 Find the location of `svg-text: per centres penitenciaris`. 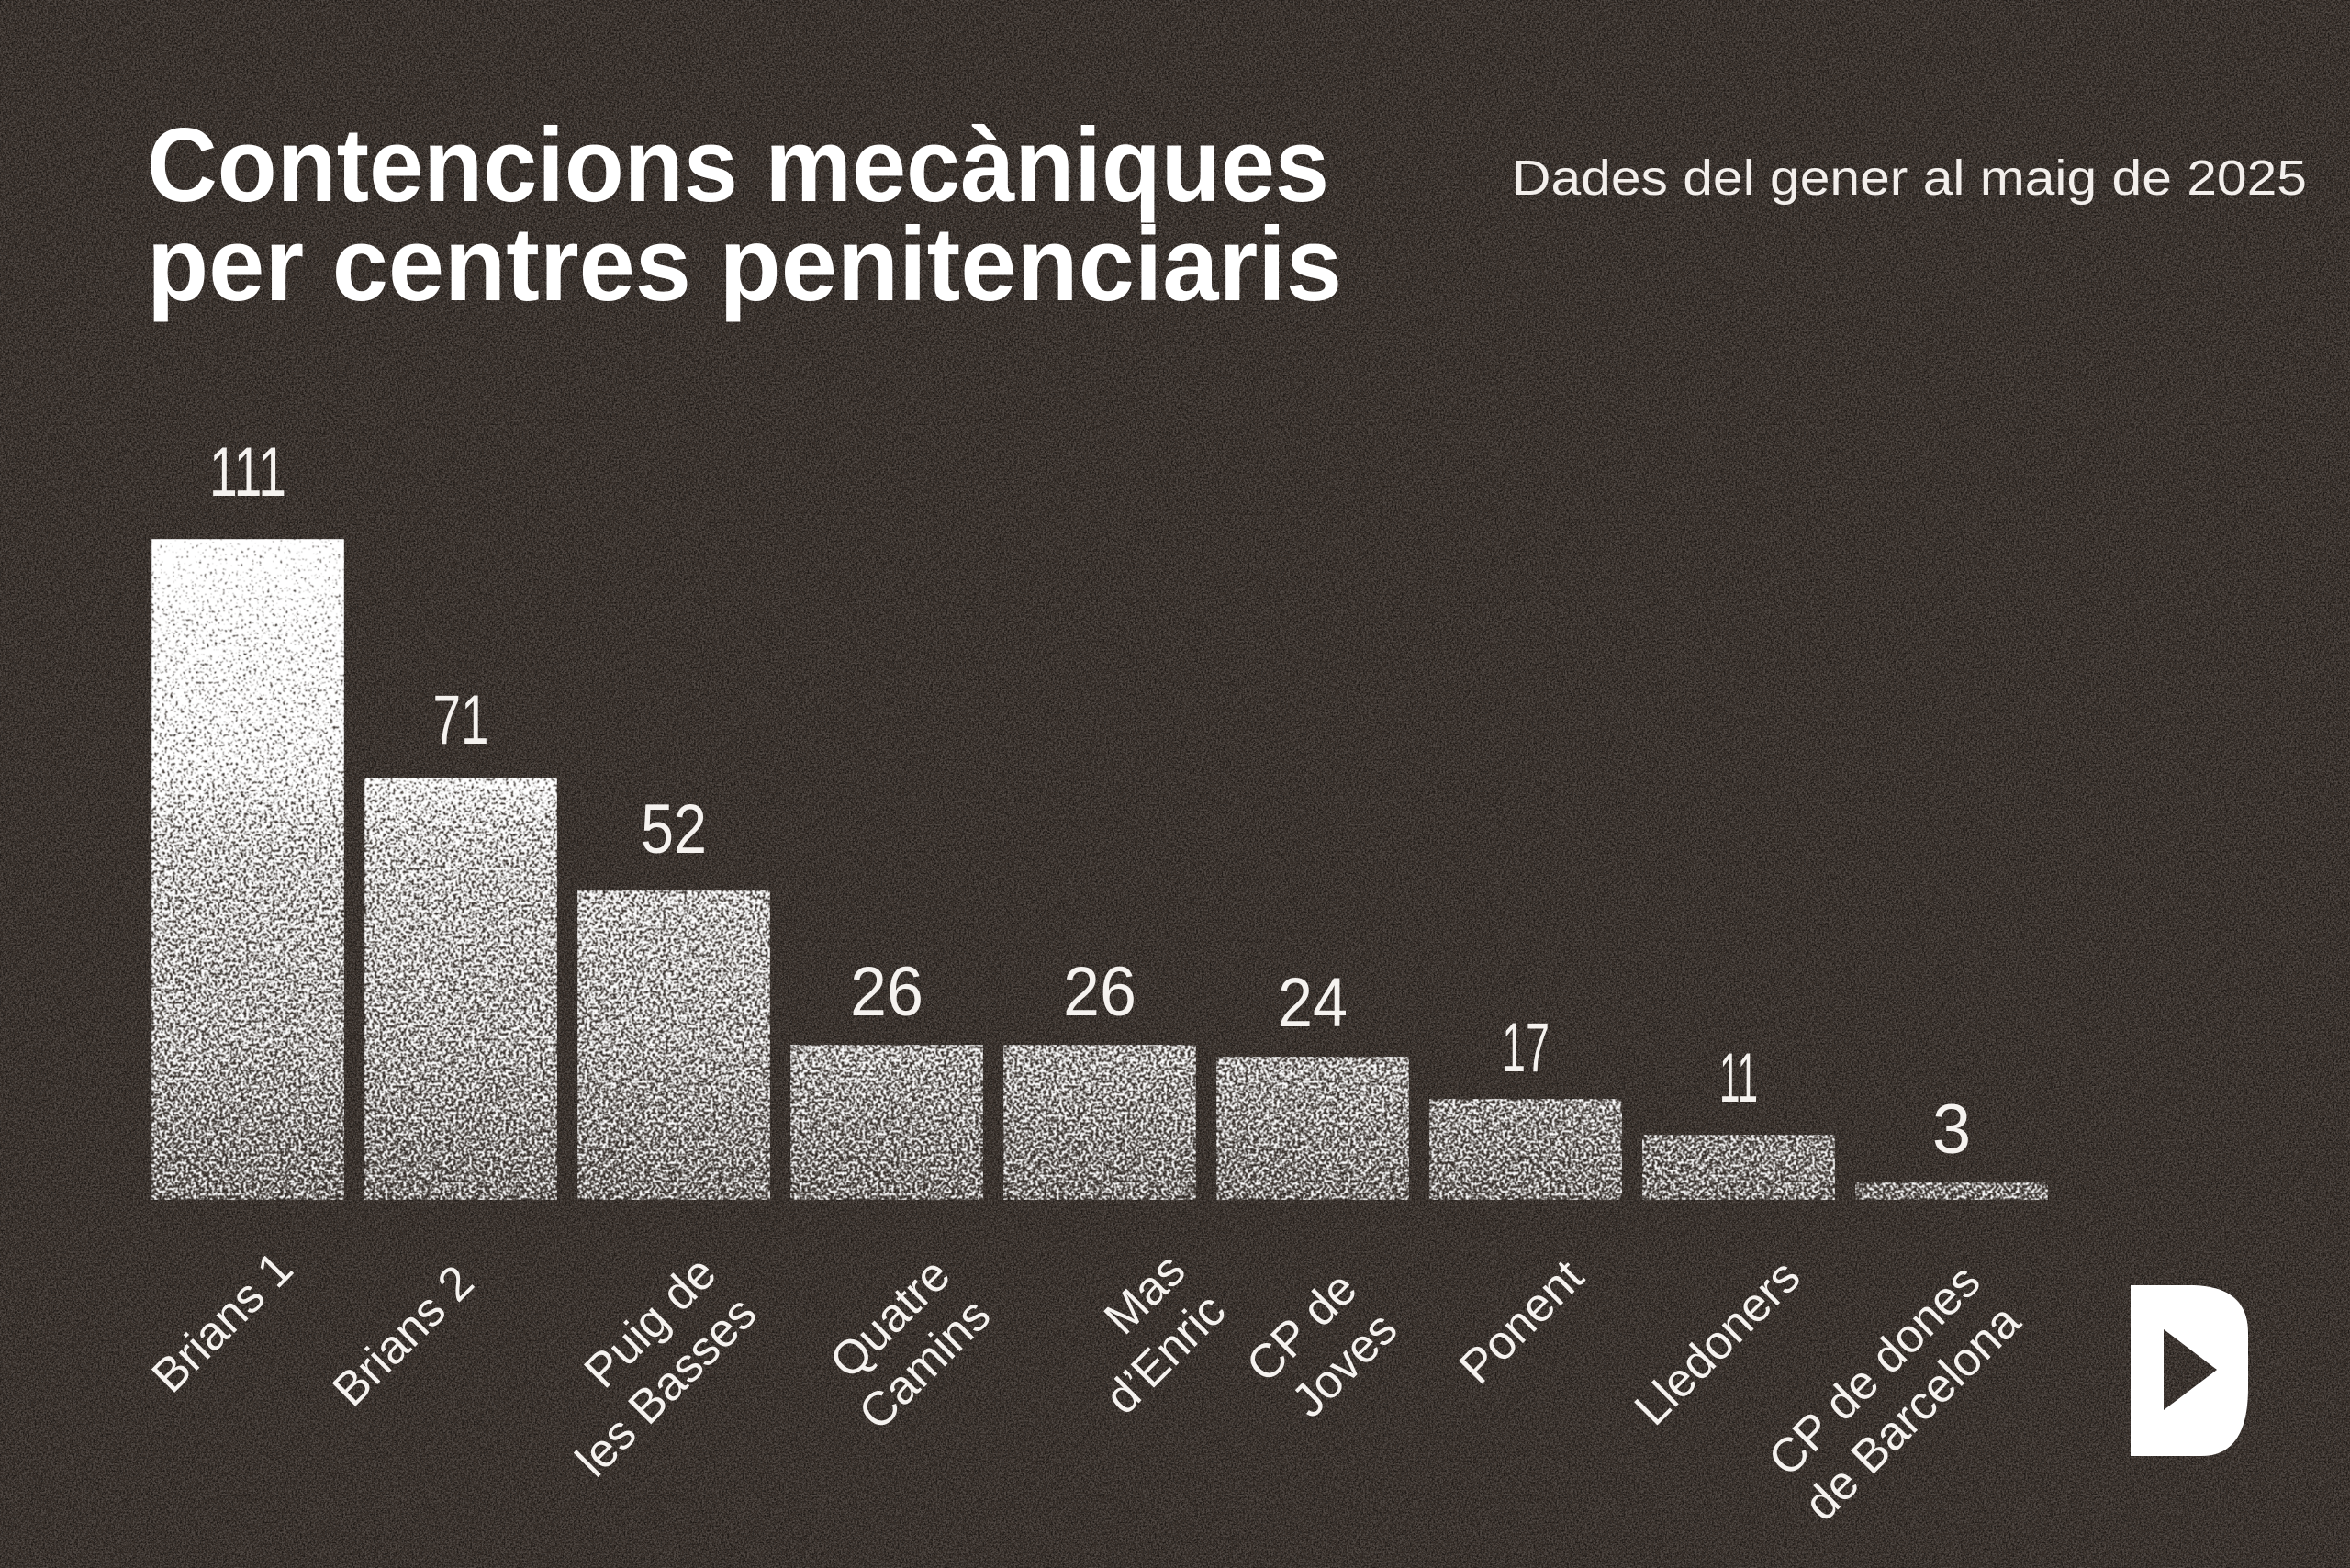

svg-text: per centres penitenciaris is located at coordinates (744, 265).